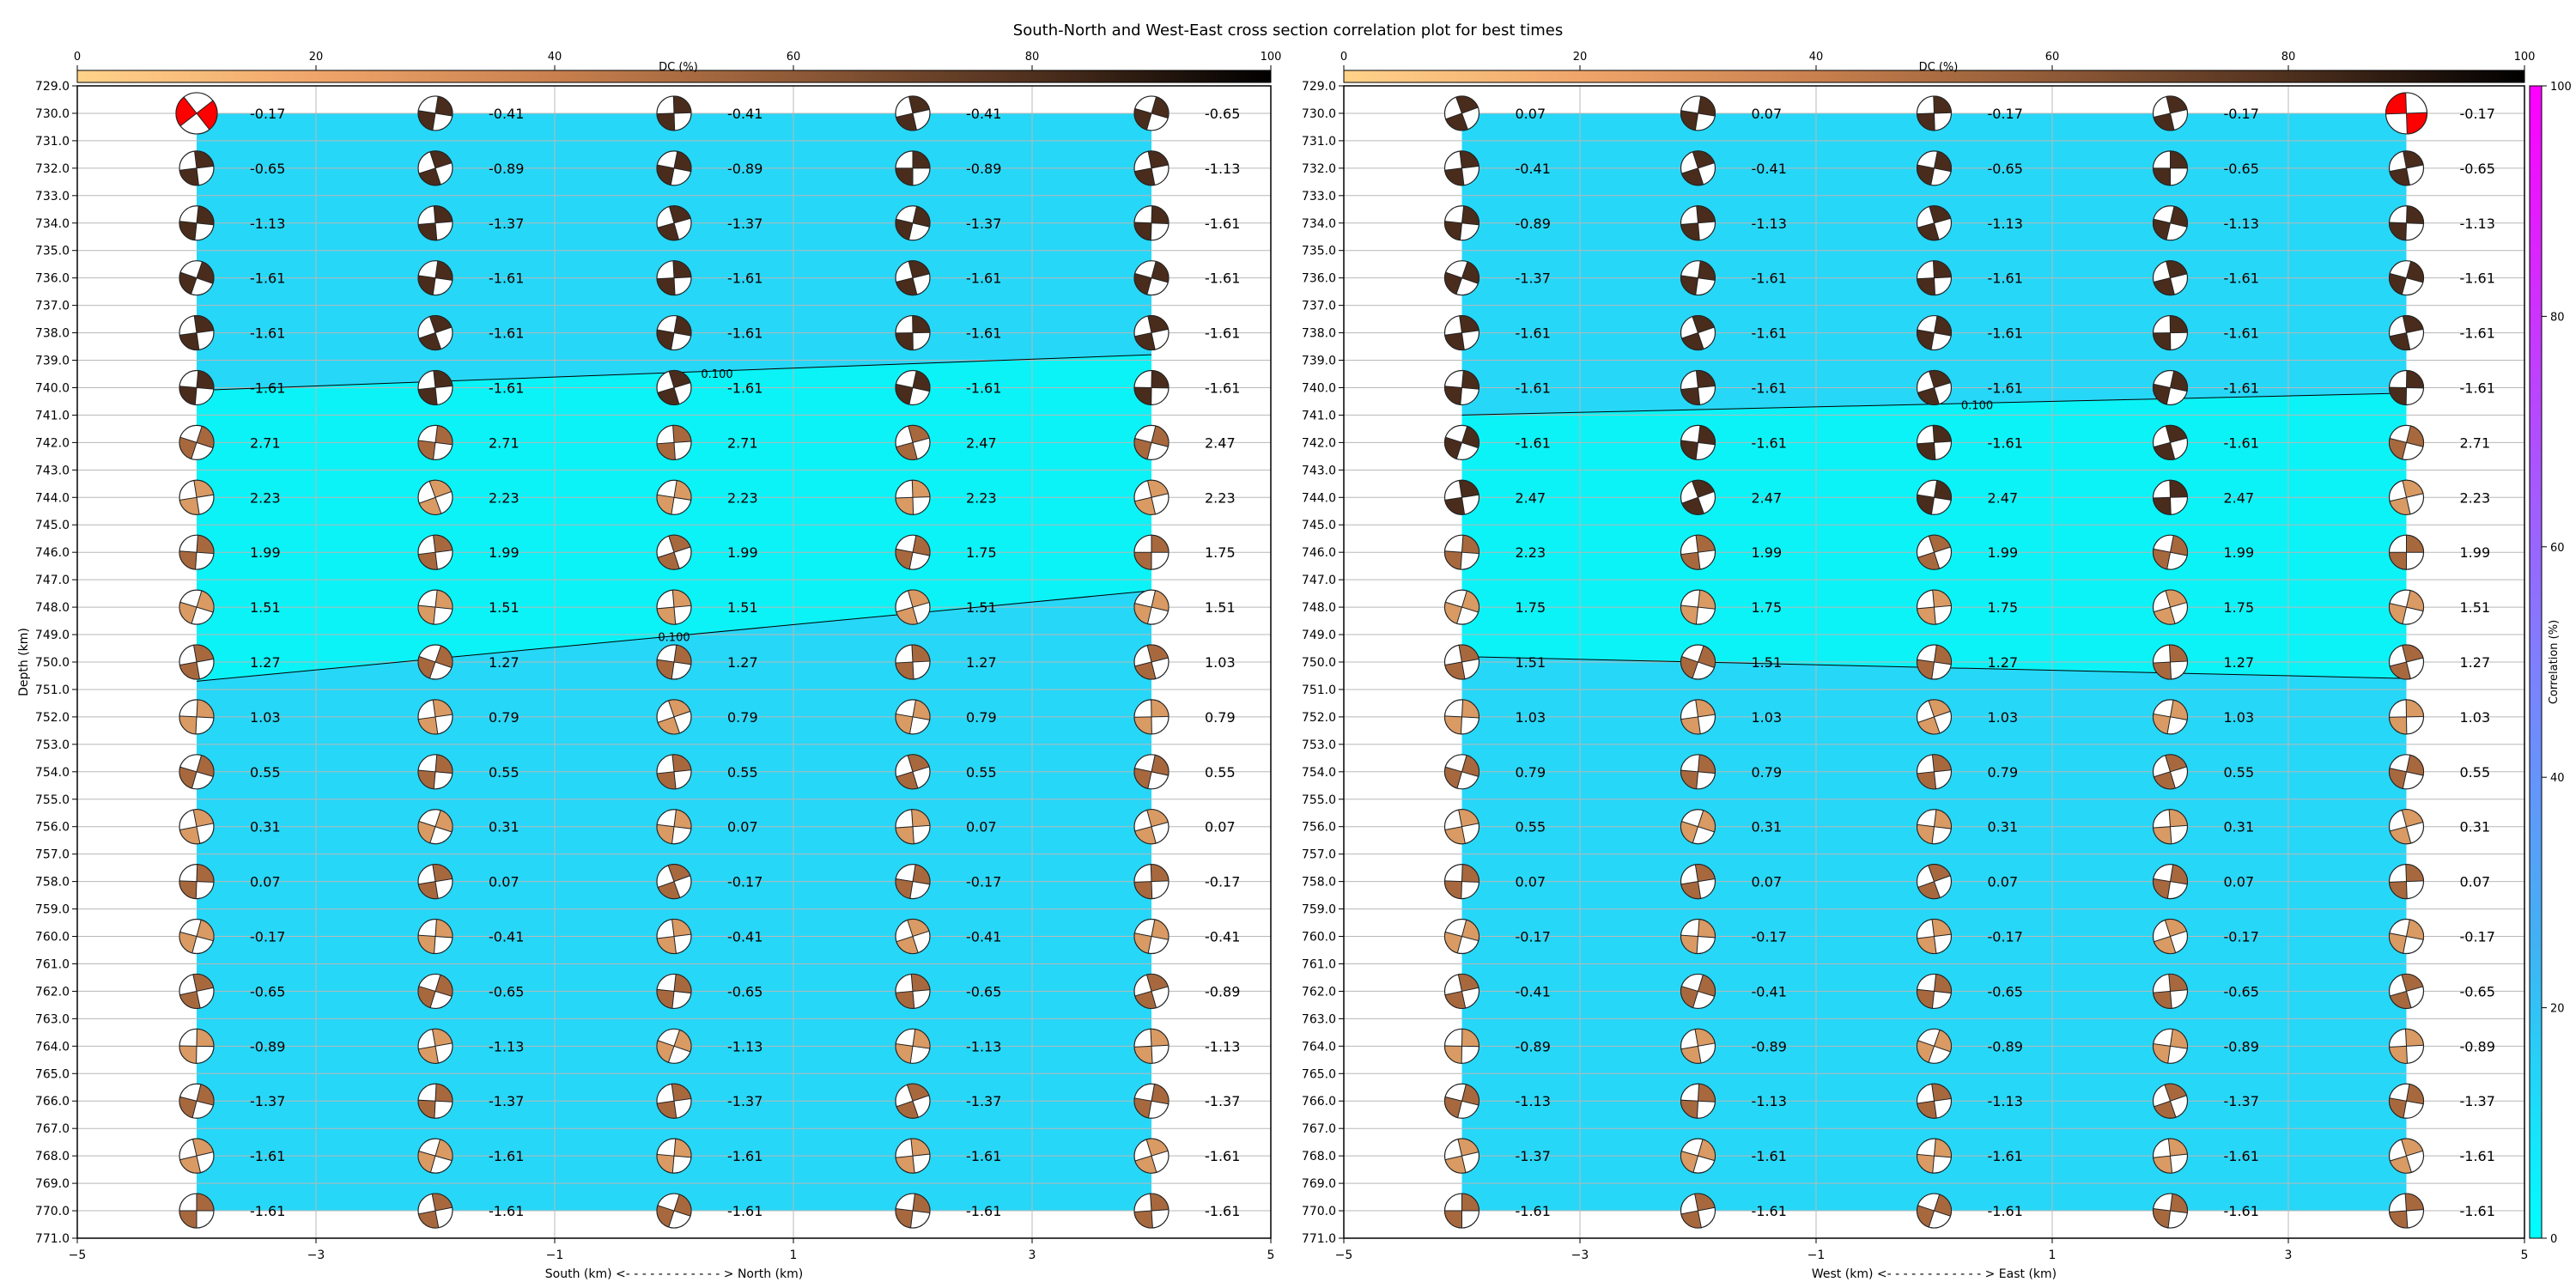  I want to click on y-tick-label: 734.0, so click(1319, 224).